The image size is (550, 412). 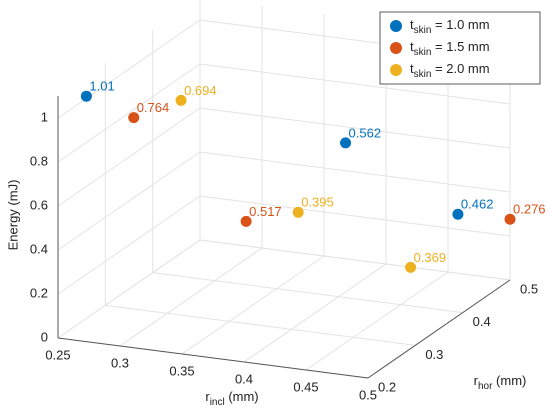 What do you see at coordinates (439, 329) in the screenshot?
I see `y-axis` at bounding box center [439, 329].